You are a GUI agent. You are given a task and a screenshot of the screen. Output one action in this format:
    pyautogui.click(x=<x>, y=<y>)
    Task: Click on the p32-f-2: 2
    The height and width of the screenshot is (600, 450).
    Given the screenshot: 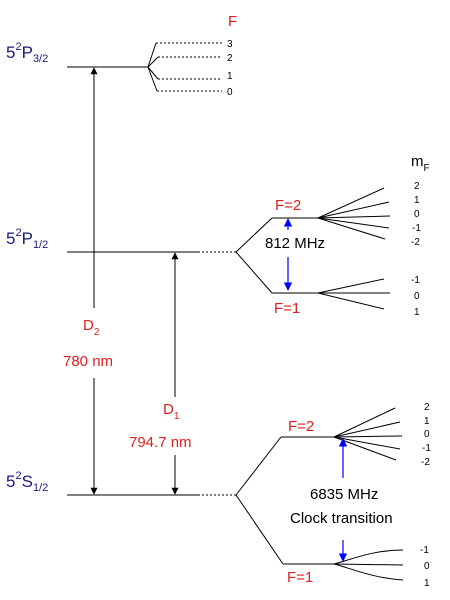 What is the action you would take?
    pyautogui.click(x=230, y=58)
    